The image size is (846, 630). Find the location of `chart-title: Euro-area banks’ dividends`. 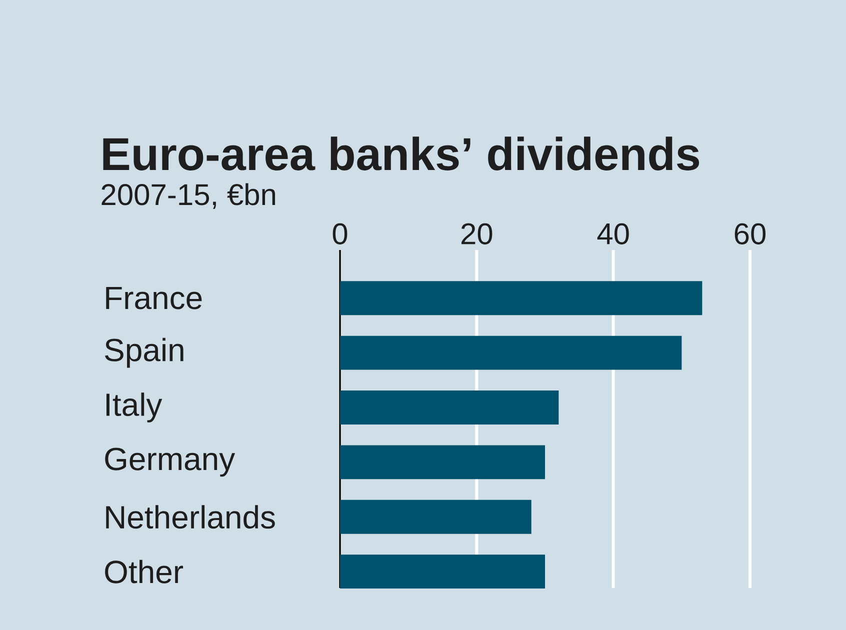

chart-title: Euro-area banks’ dividends is located at coordinates (401, 153).